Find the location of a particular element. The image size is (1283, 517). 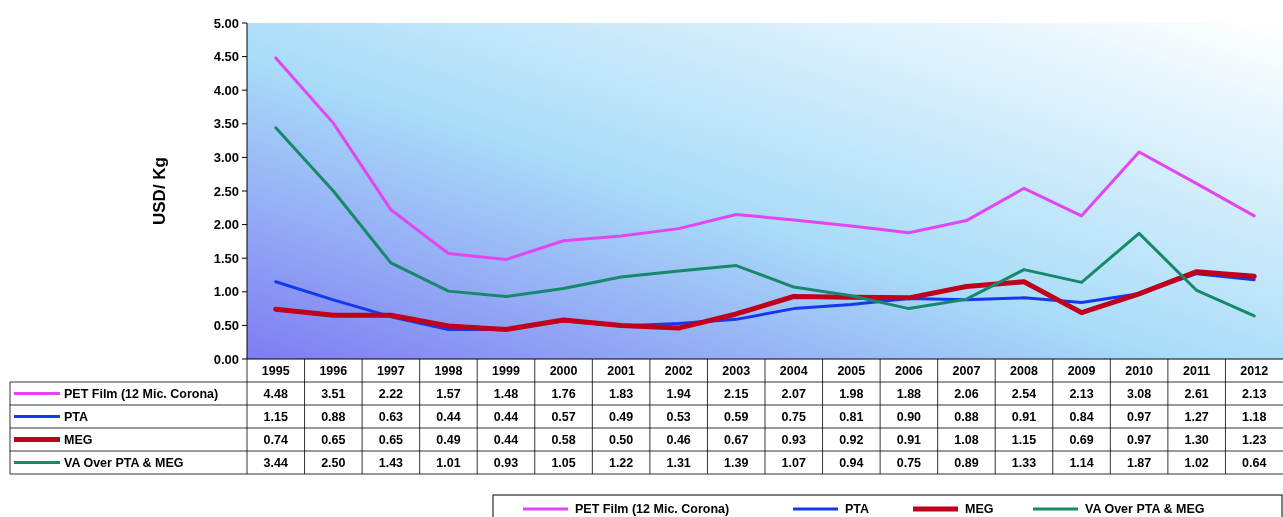

data-label: 2.07 is located at coordinates (793, 393).